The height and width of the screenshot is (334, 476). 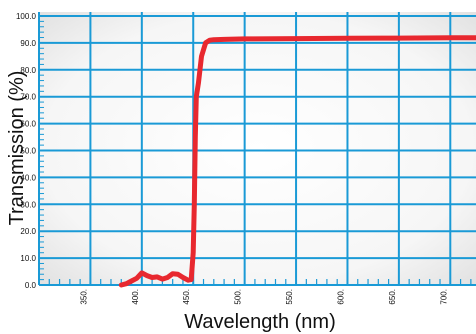 What do you see at coordinates (135, 297) in the screenshot?
I see `x-tick-label: 400.` at bounding box center [135, 297].